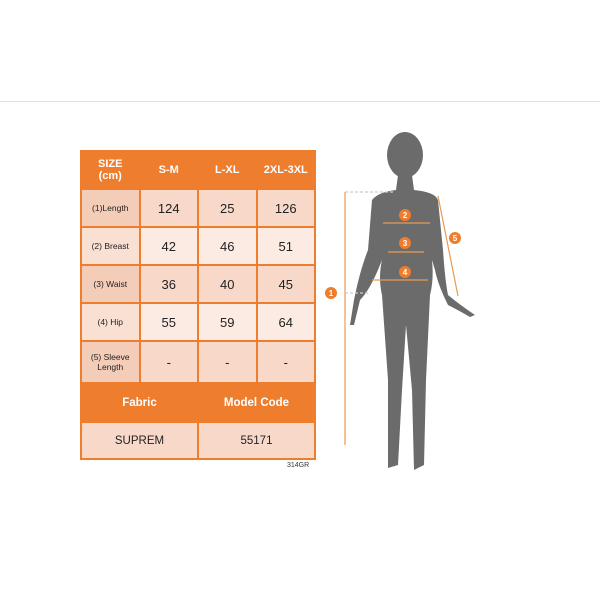 The image size is (600, 600). I want to click on table-row: (4) Hip 55 59 64, so click(198, 322).